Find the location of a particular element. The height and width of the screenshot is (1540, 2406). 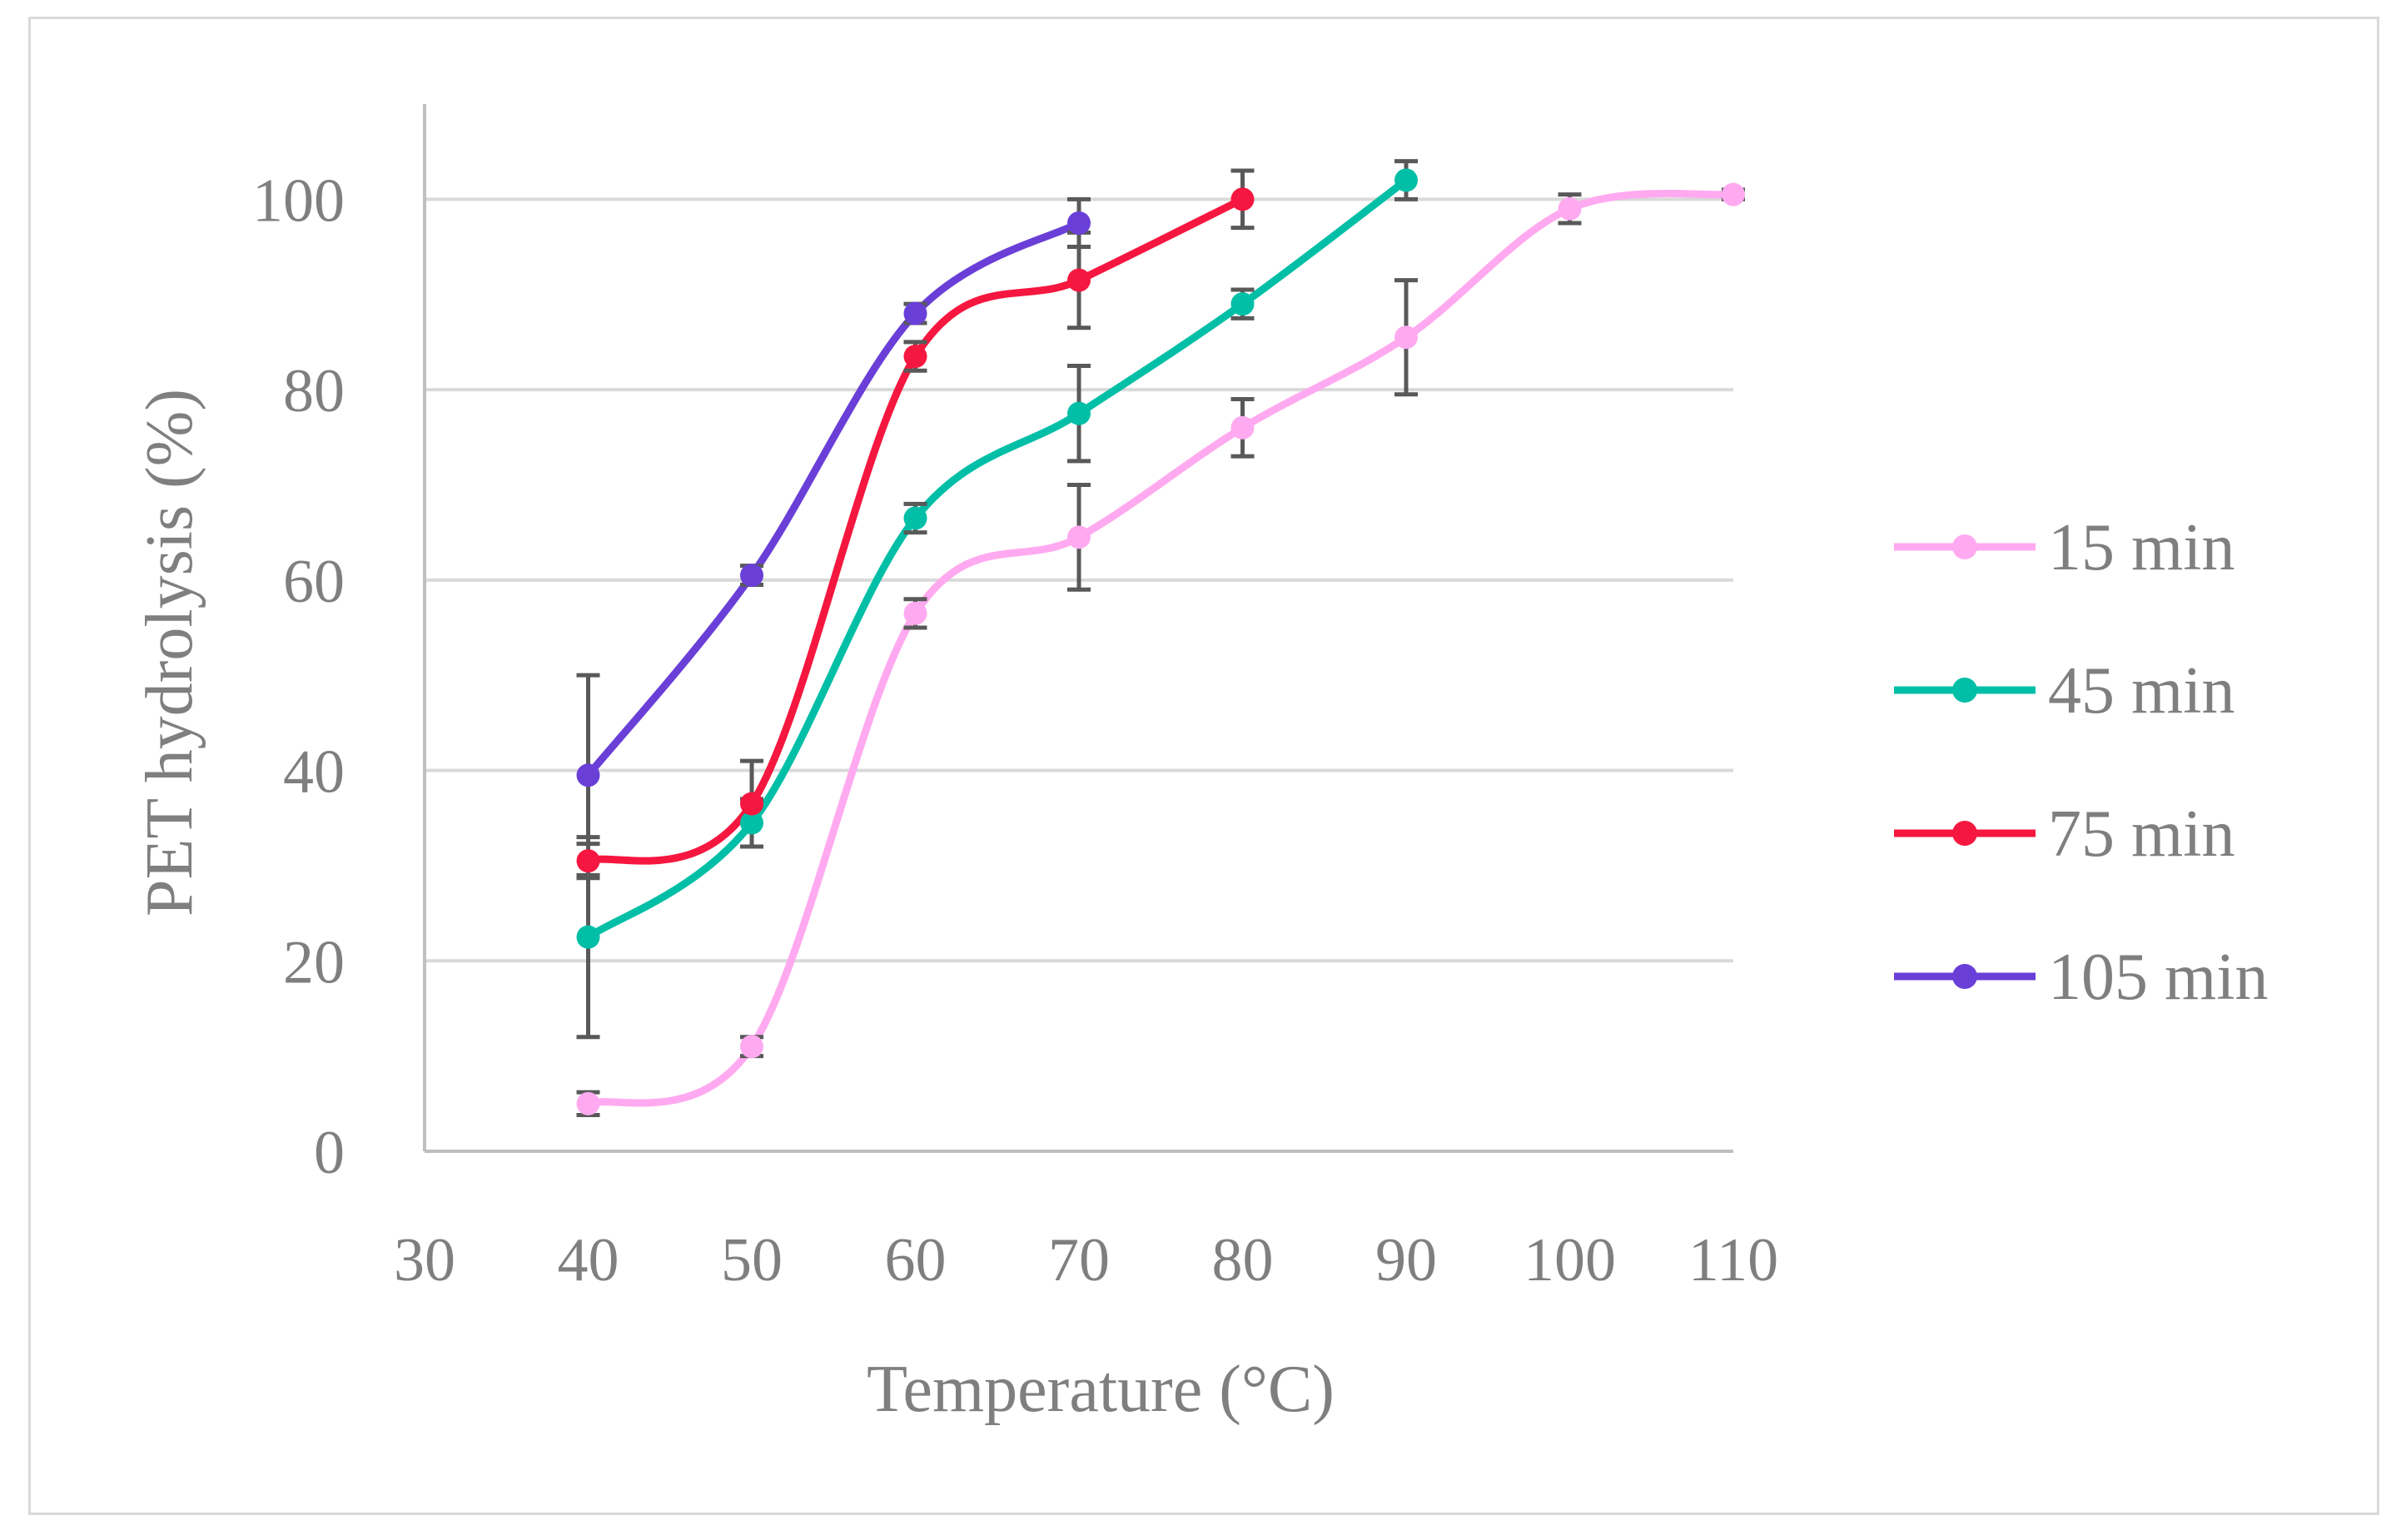

legend: 15 min 45 min 75 min 105 min is located at coordinates (2081, 762).